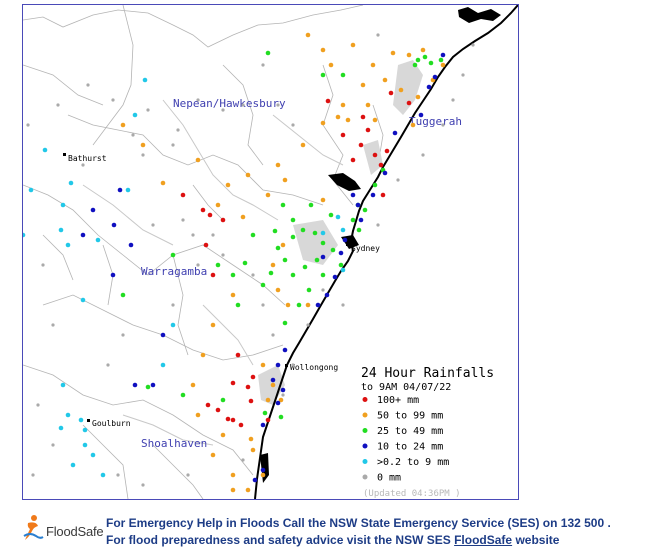 This screenshot has height=555, width=662. What do you see at coordinates (389, 478) in the screenshot?
I see `legend-label: 0 mm` at bounding box center [389, 478].